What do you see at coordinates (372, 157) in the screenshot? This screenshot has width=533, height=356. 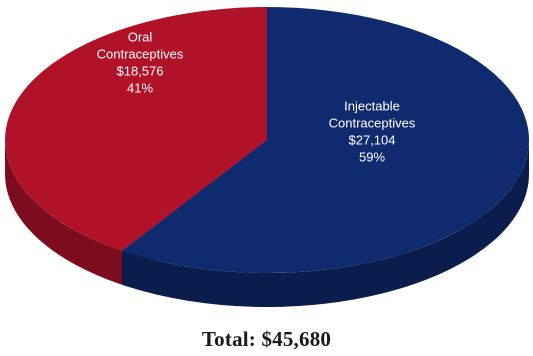 I see `slice-label-line: 59%` at bounding box center [372, 157].